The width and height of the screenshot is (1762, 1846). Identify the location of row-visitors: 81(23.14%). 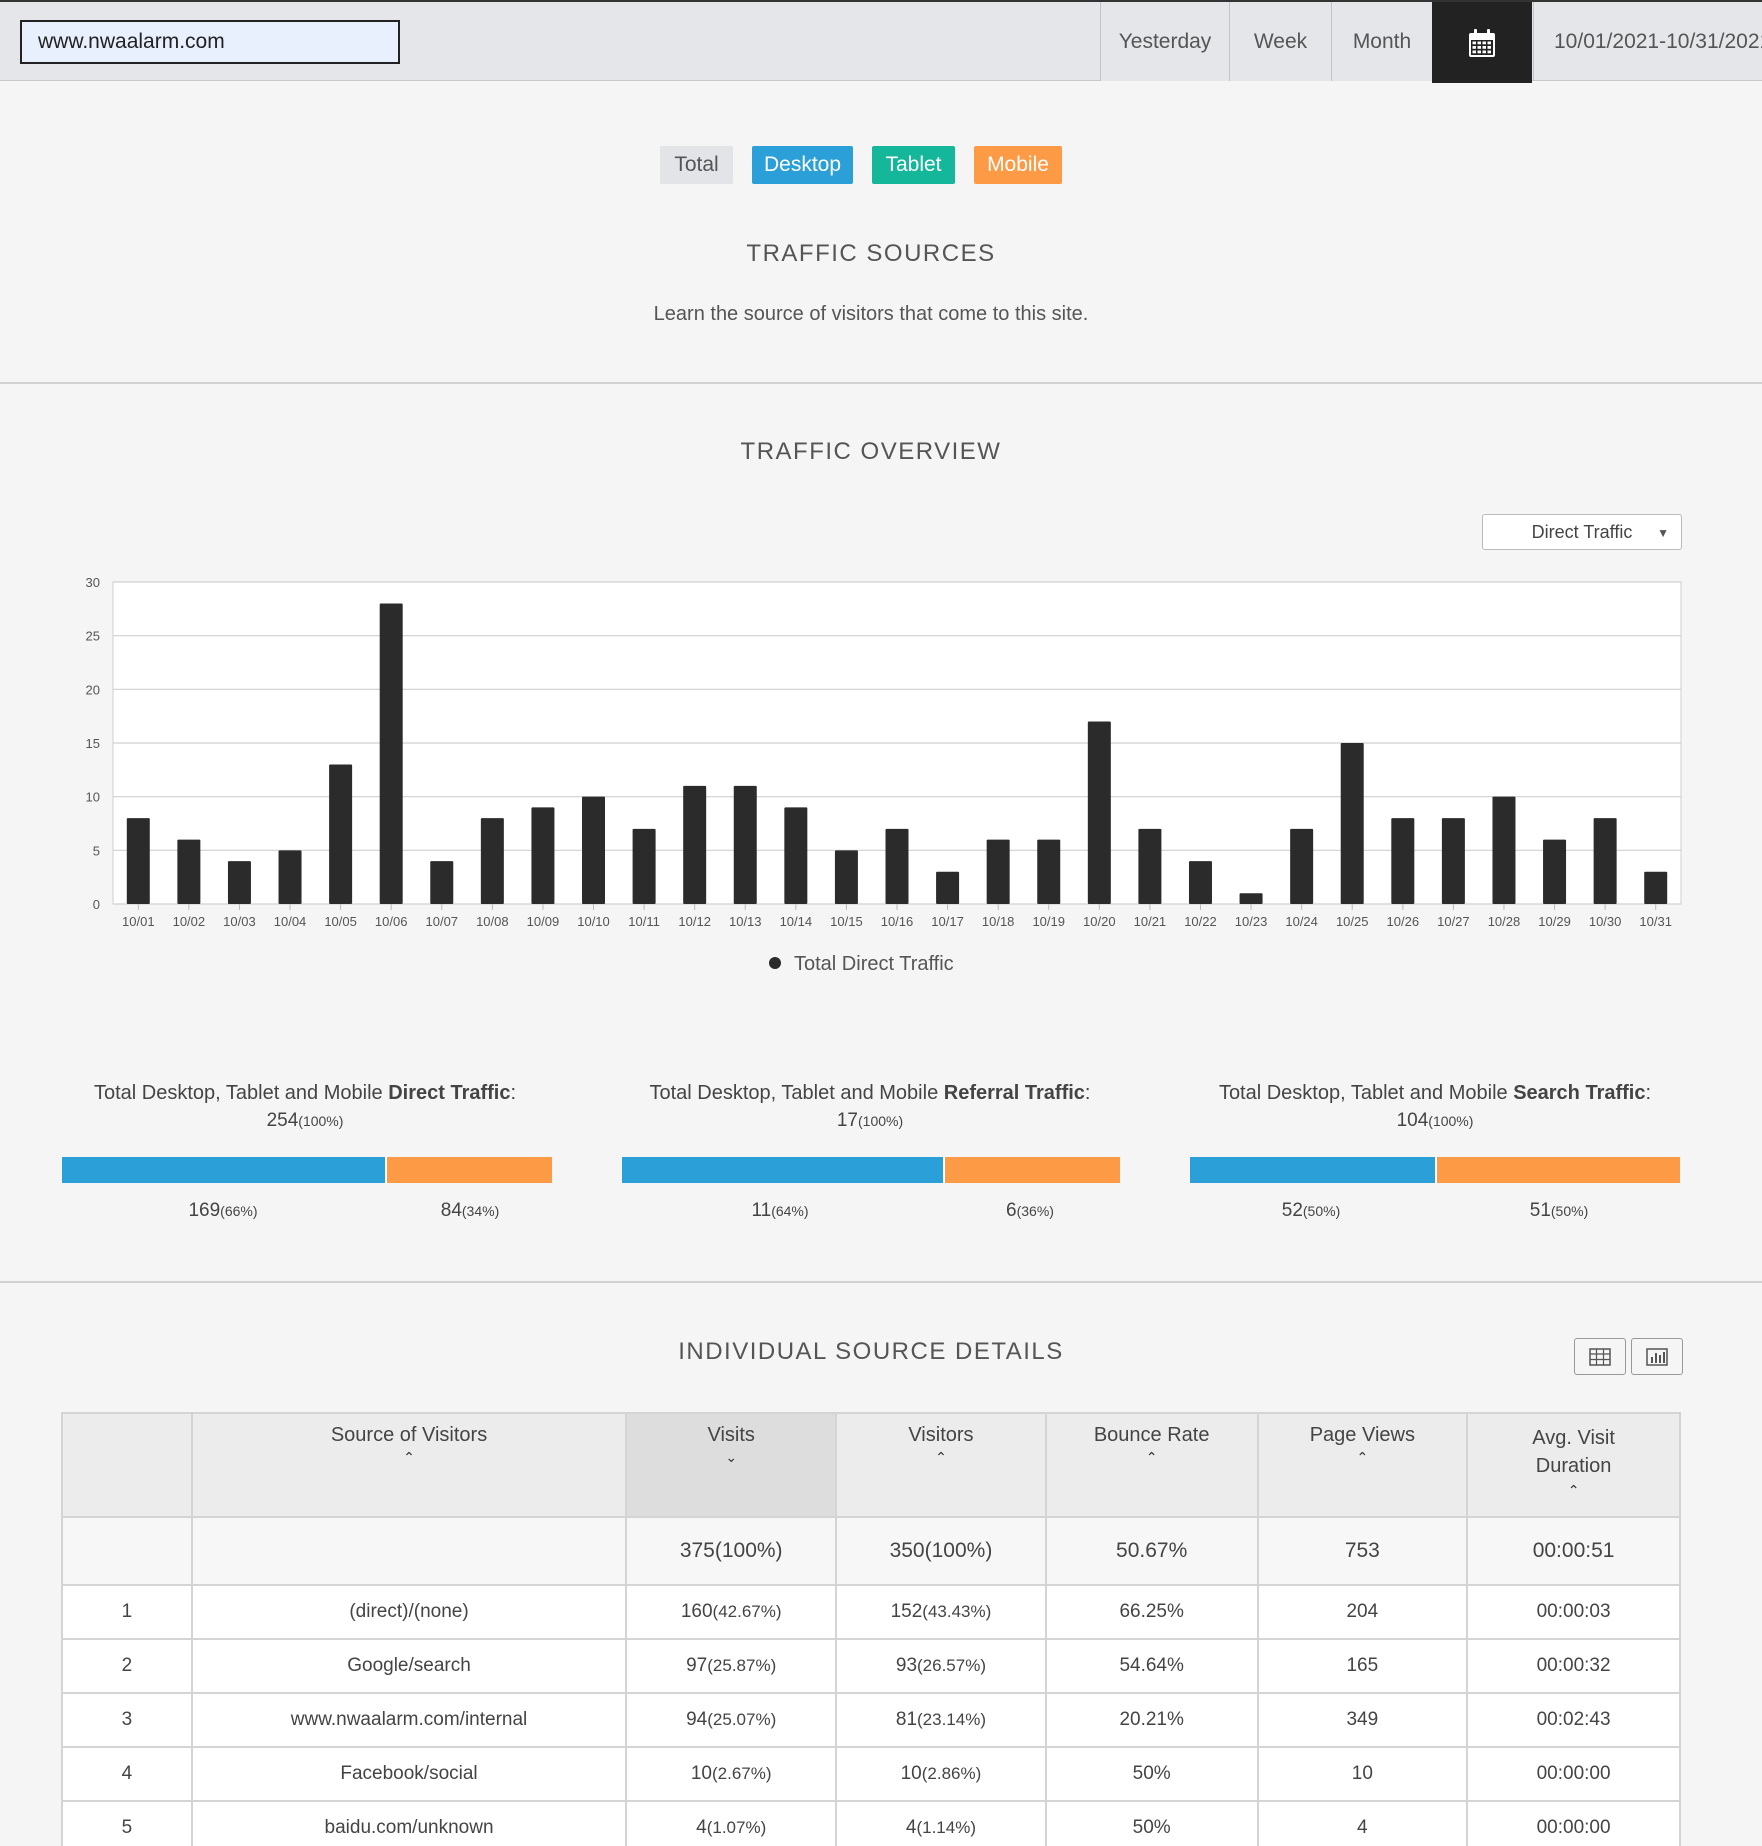
(941, 1720).